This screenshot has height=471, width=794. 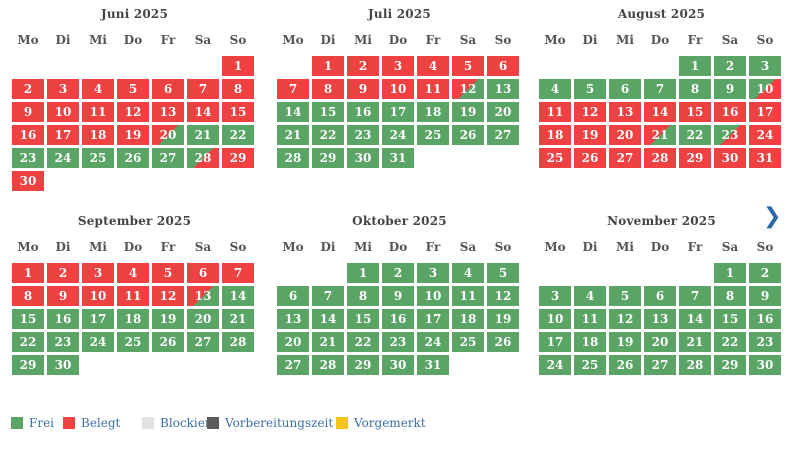 I want to click on next-month-arrow-icon: ❯, so click(x=772, y=216).